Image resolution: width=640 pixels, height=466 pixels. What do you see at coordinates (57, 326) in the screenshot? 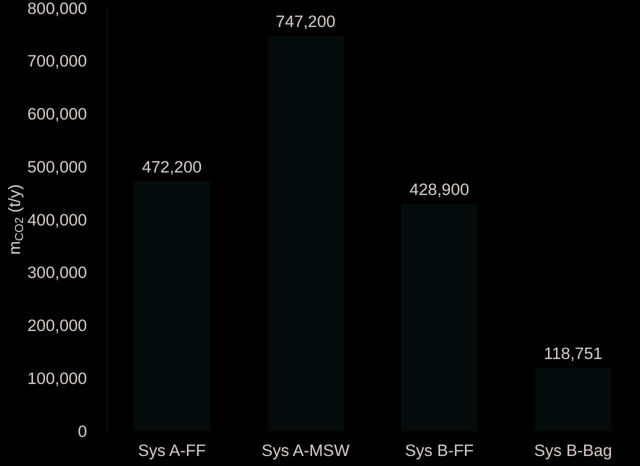
I see `y-tick-label: 200,000` at bounding box center [57, 326].